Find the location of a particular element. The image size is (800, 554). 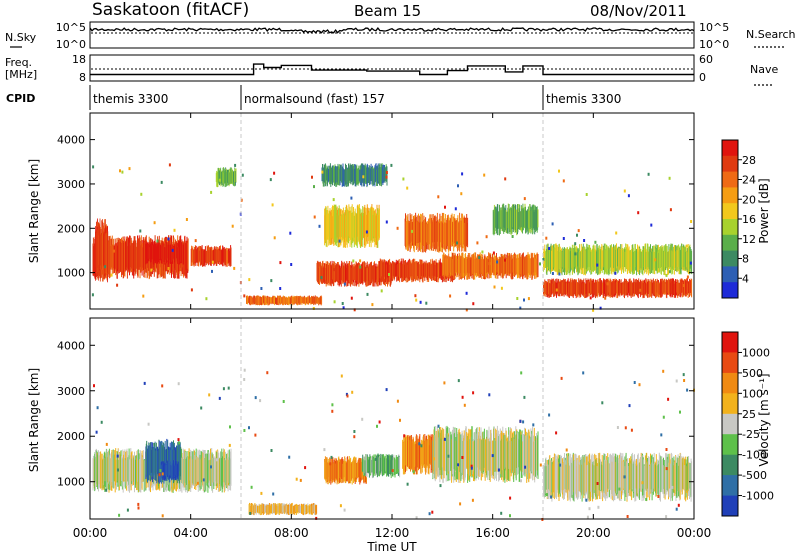

freq-label-line1: Freq. is located at coordinates (18, 62).